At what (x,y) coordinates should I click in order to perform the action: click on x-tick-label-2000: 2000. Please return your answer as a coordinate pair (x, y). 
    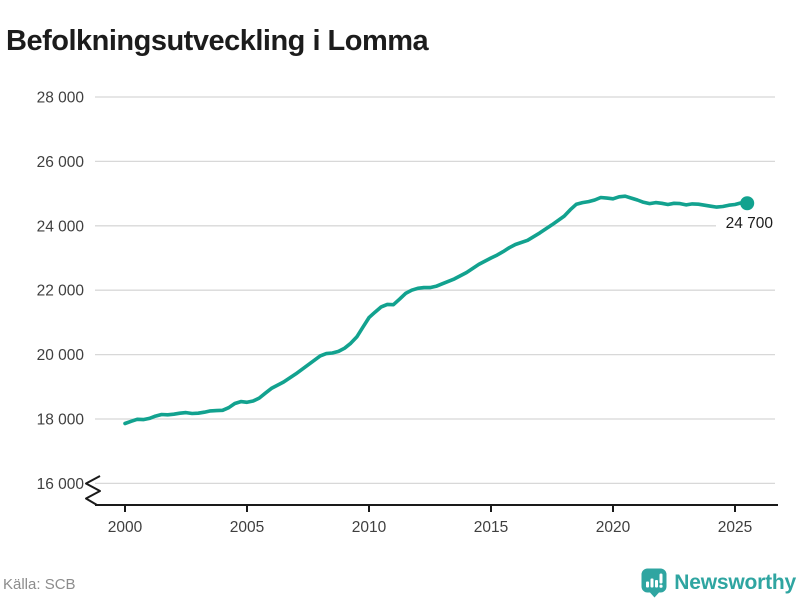
    Looking at the image, I should click on (125, 527).